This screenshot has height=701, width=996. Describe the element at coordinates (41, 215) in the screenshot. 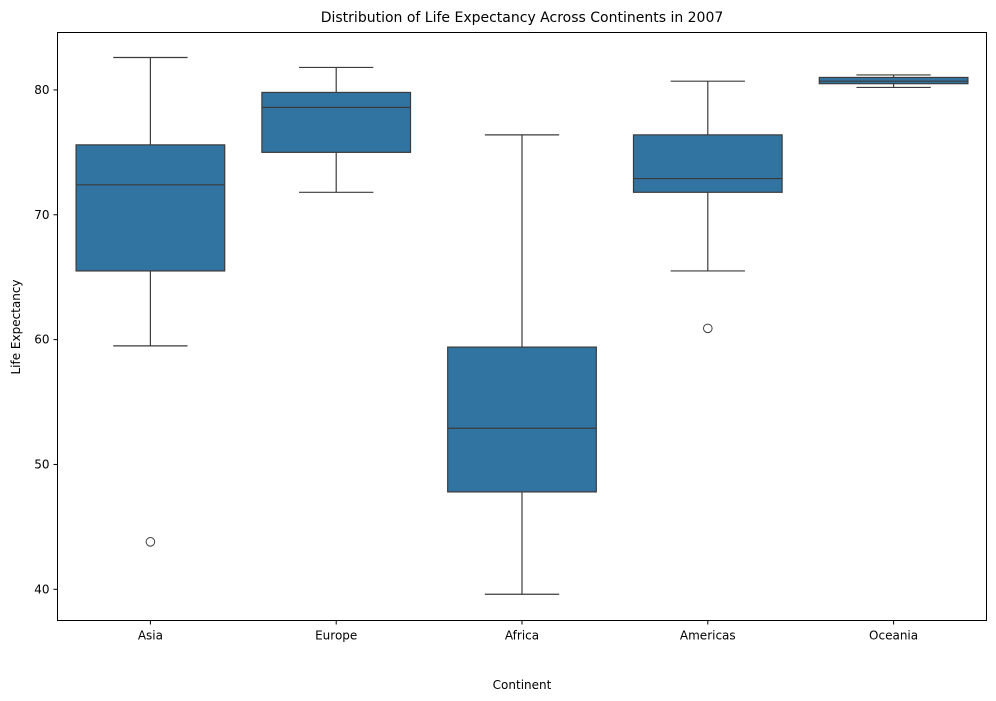

I see `y-tick-label: 70` at that location.